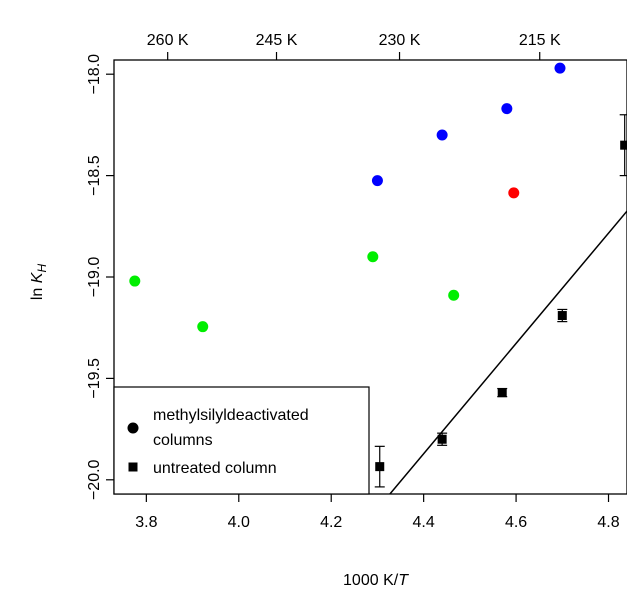 The width and height of the screenshot is (627, 594). What do you see at coordinates (231, 415) in the screenshot?
I see `legend-label: methylsilyldeactivated` at bounding box center [231, 415].